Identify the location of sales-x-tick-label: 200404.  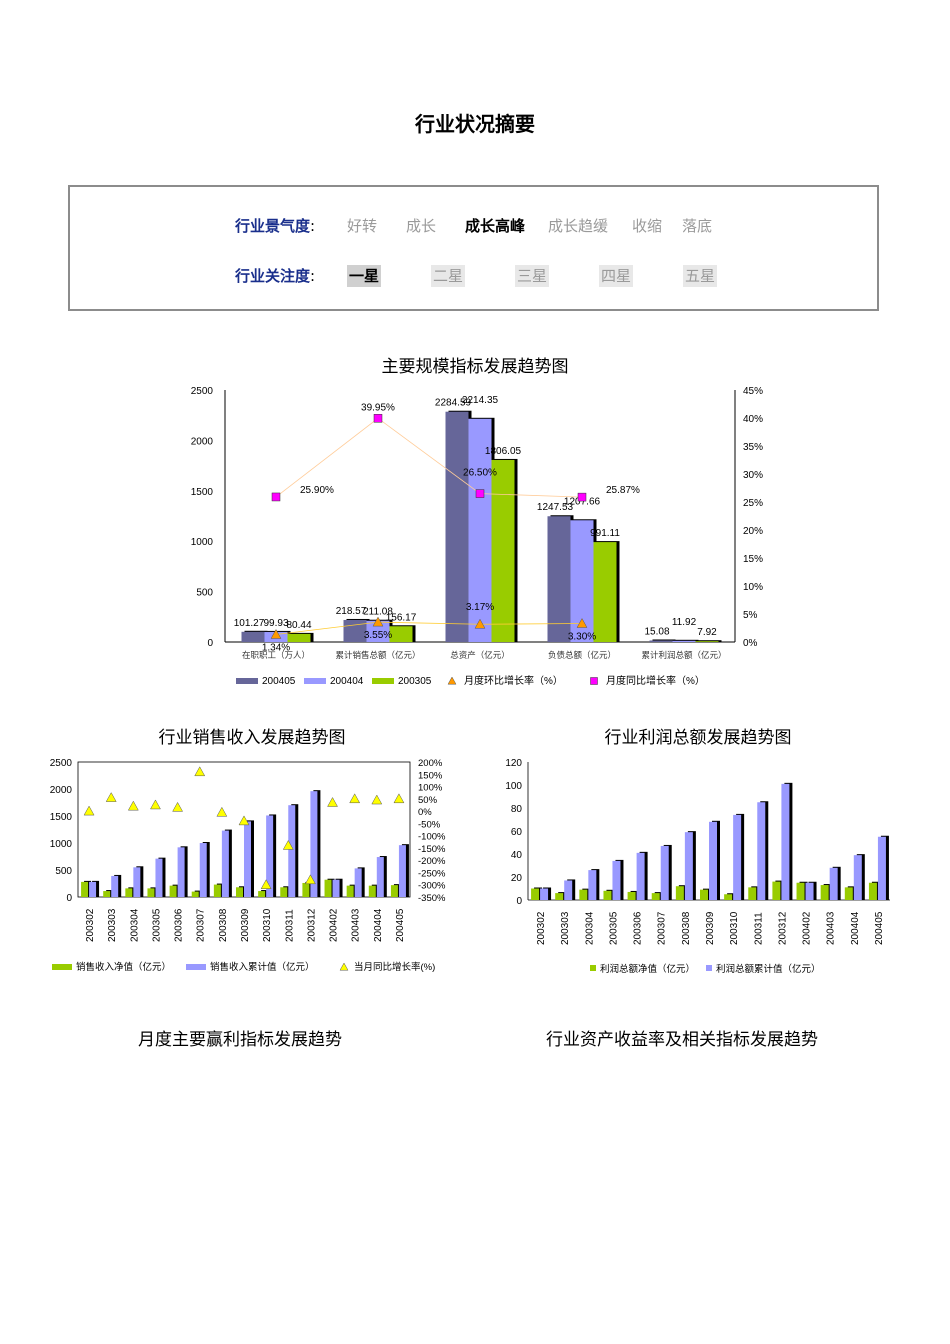
(378, 925).